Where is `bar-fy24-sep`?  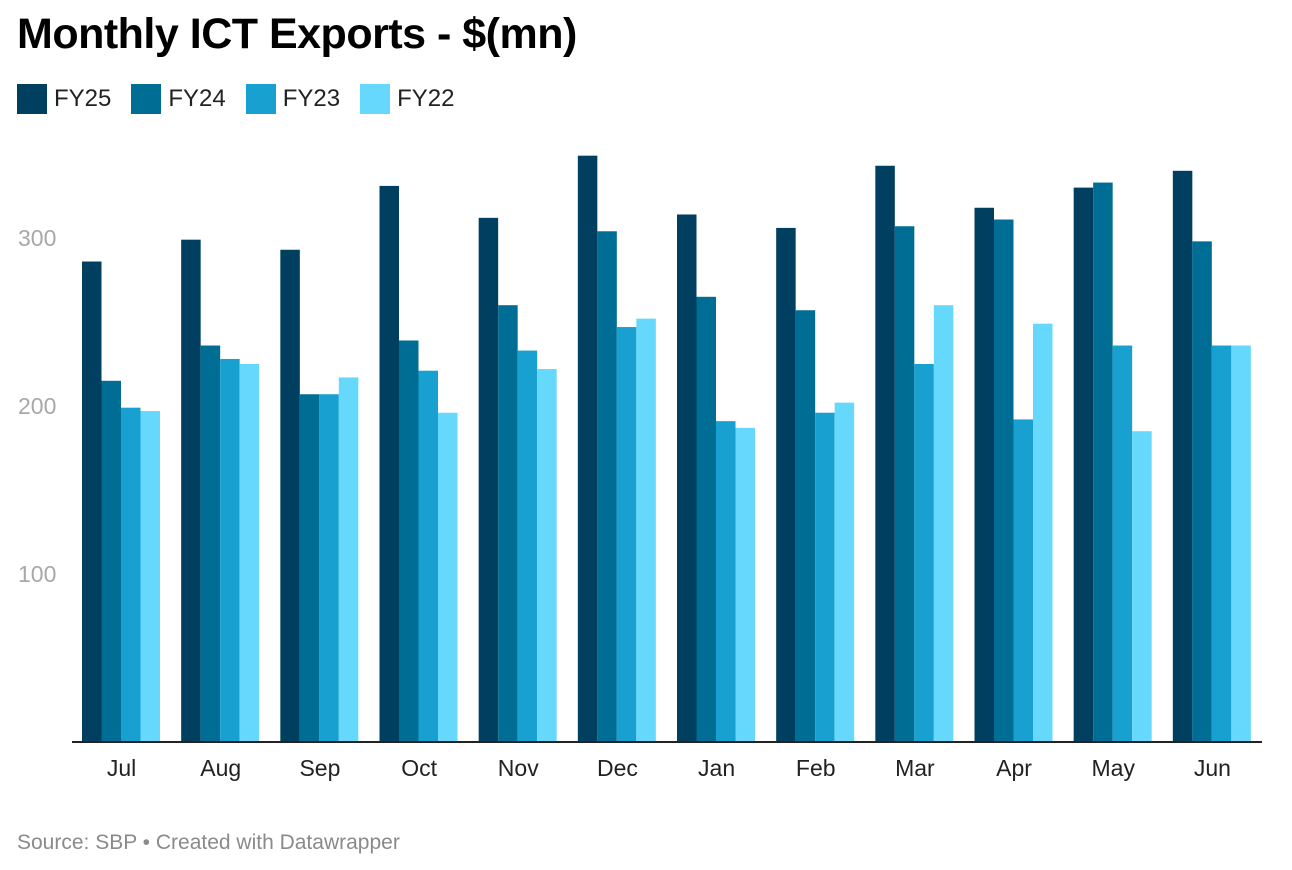
bar-fy24-sep is located at coordinates (309, 568).